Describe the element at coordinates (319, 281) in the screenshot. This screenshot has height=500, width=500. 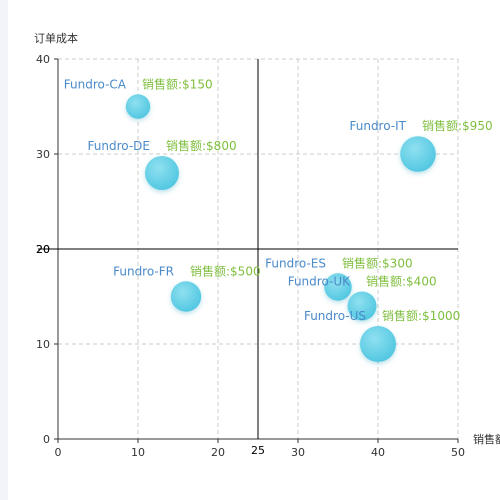
I see `bubble-name-label: Fundro-UK` at that location.